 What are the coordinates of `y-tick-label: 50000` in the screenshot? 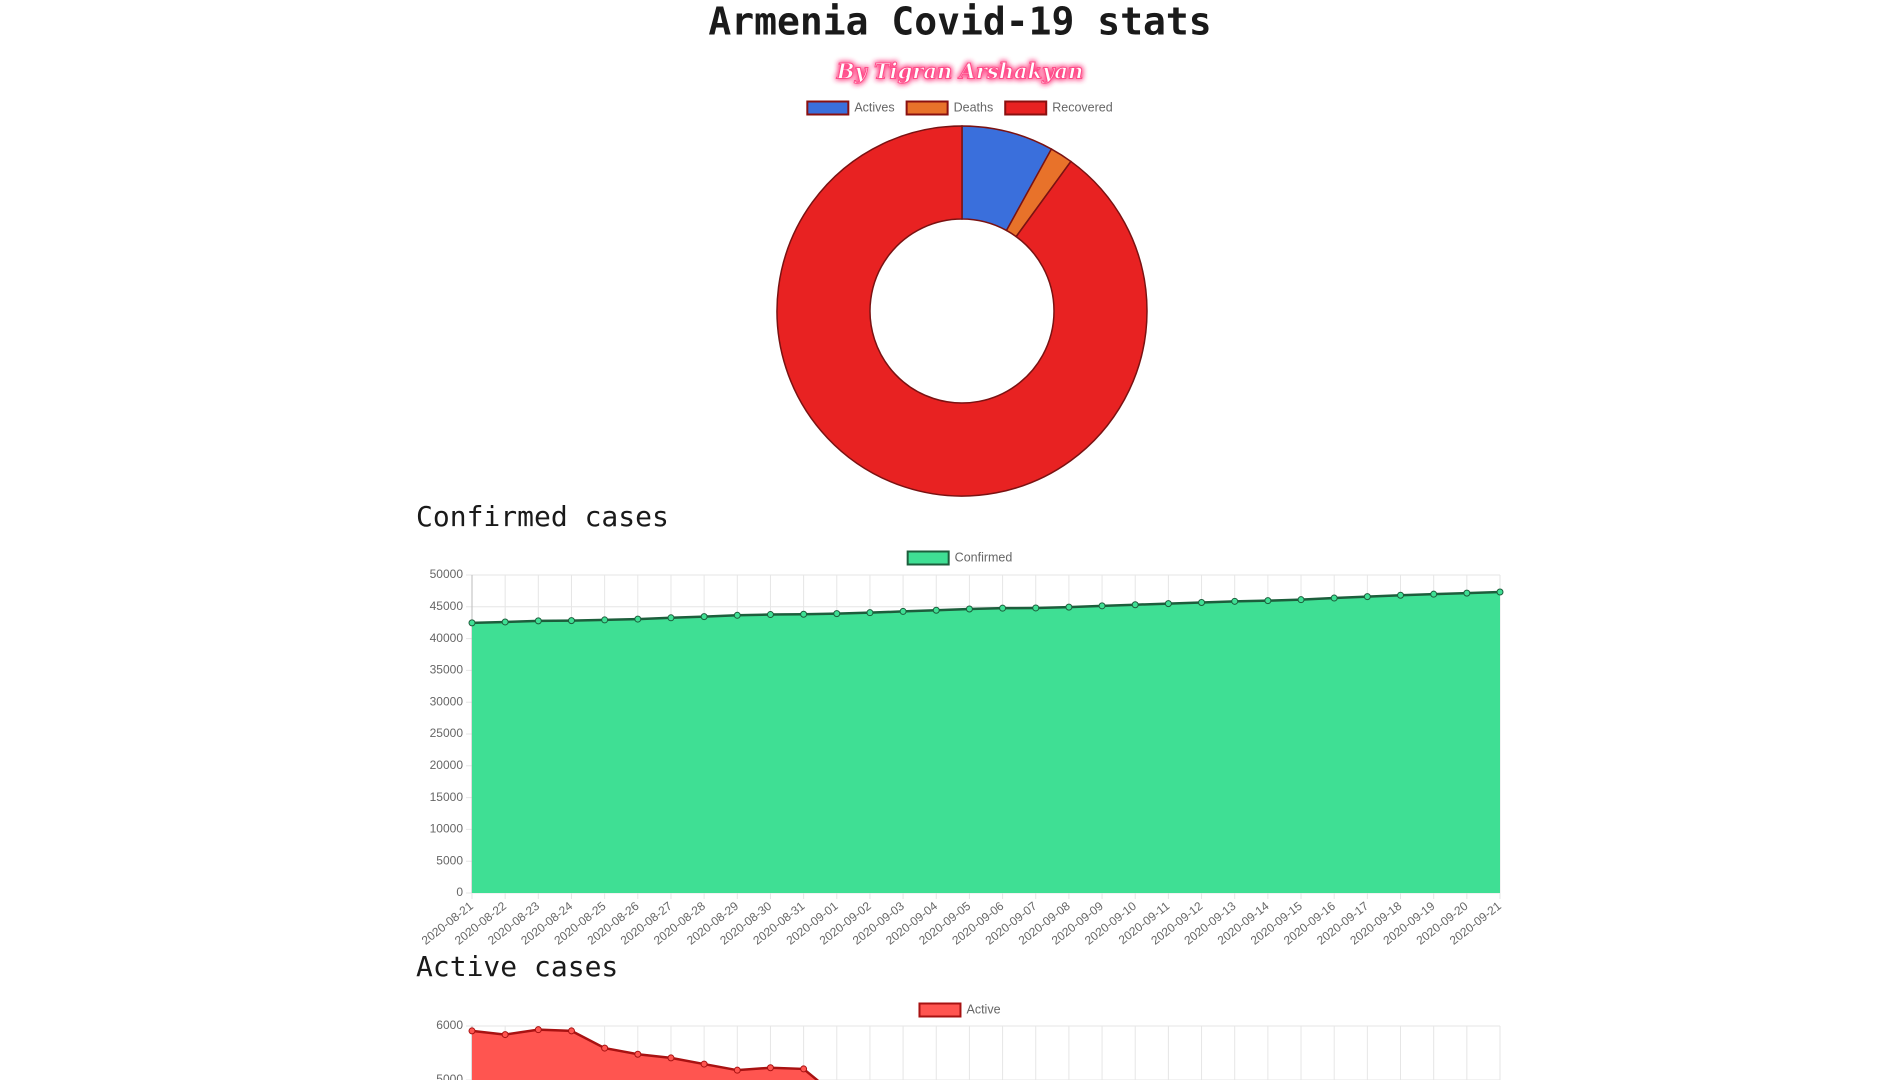 It's located at (447, 574).